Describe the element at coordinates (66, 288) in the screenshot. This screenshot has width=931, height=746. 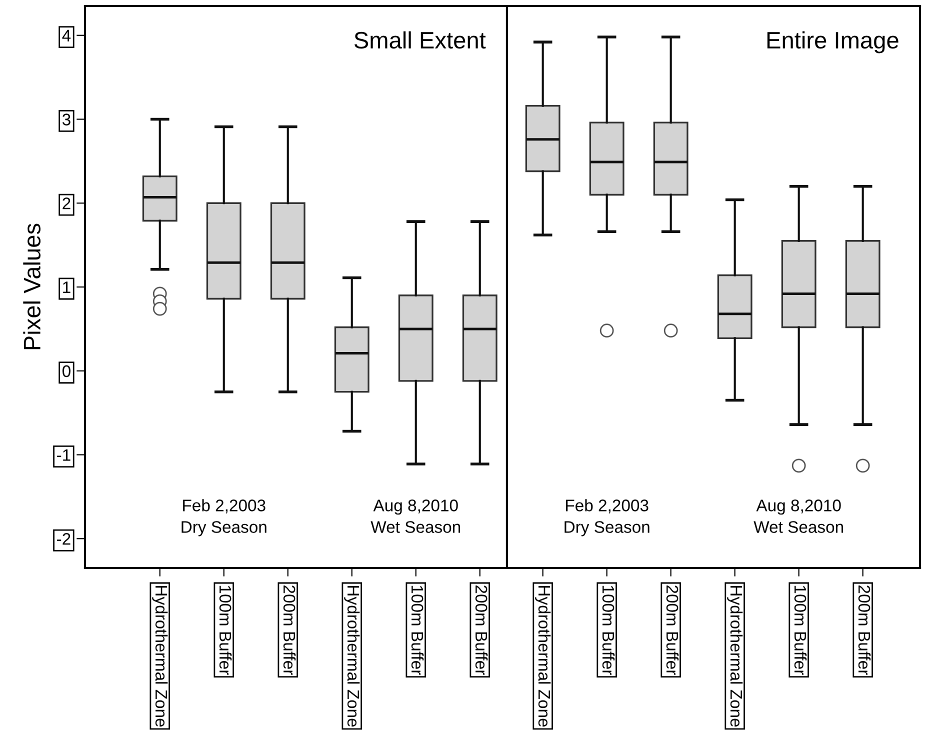
I see `y-tick-label: 1` at that location.